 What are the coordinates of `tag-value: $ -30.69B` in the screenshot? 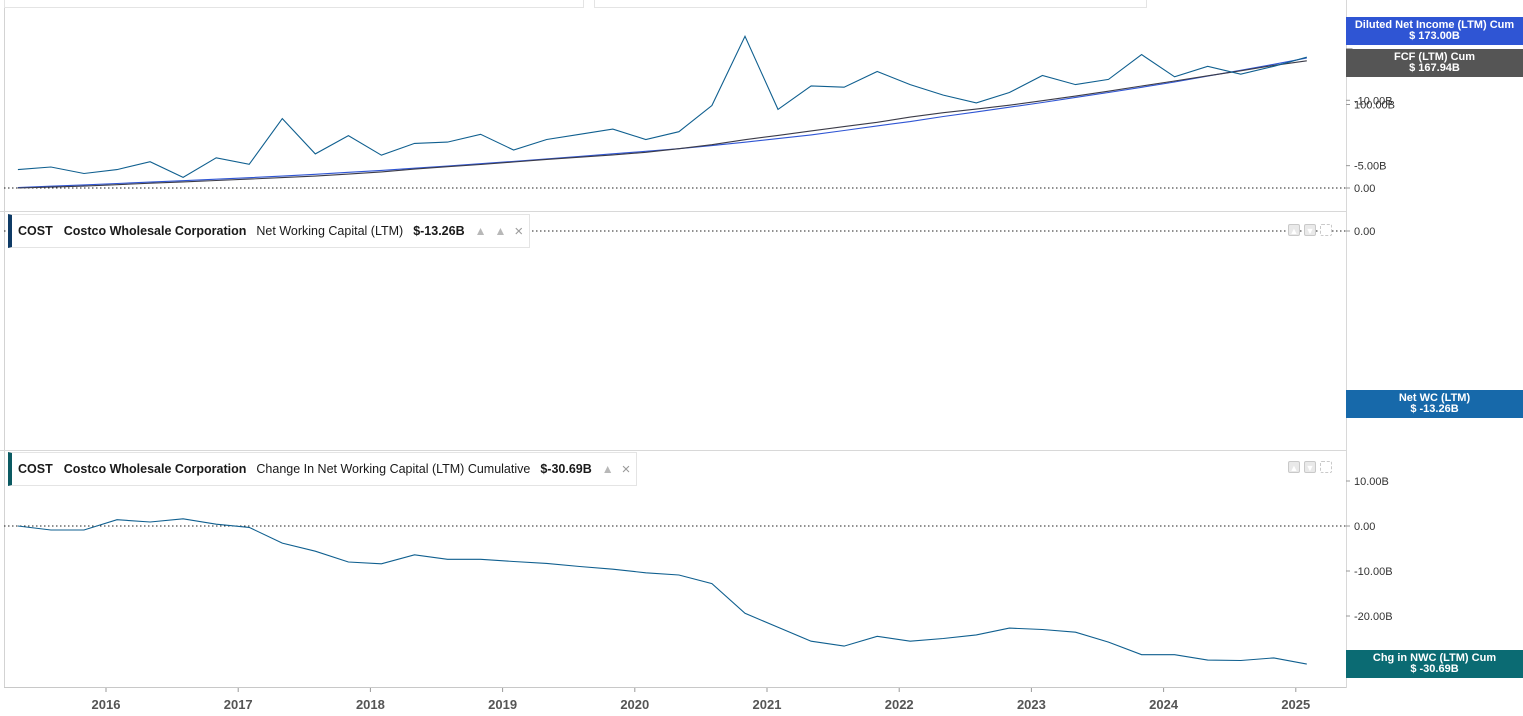 It's located at (1434, 669).